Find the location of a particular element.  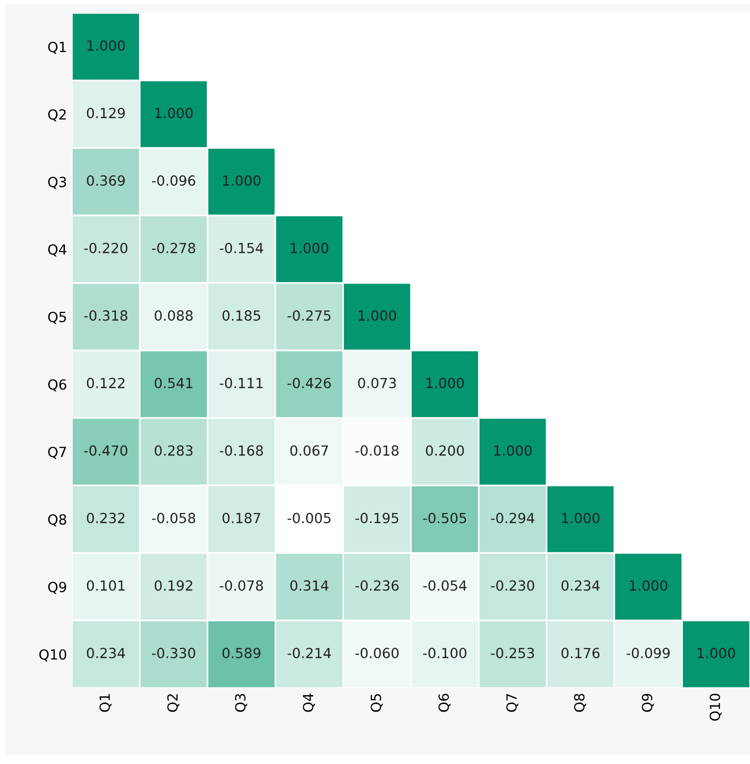

data-label: -0.078 is located at coordinates (241, 585).